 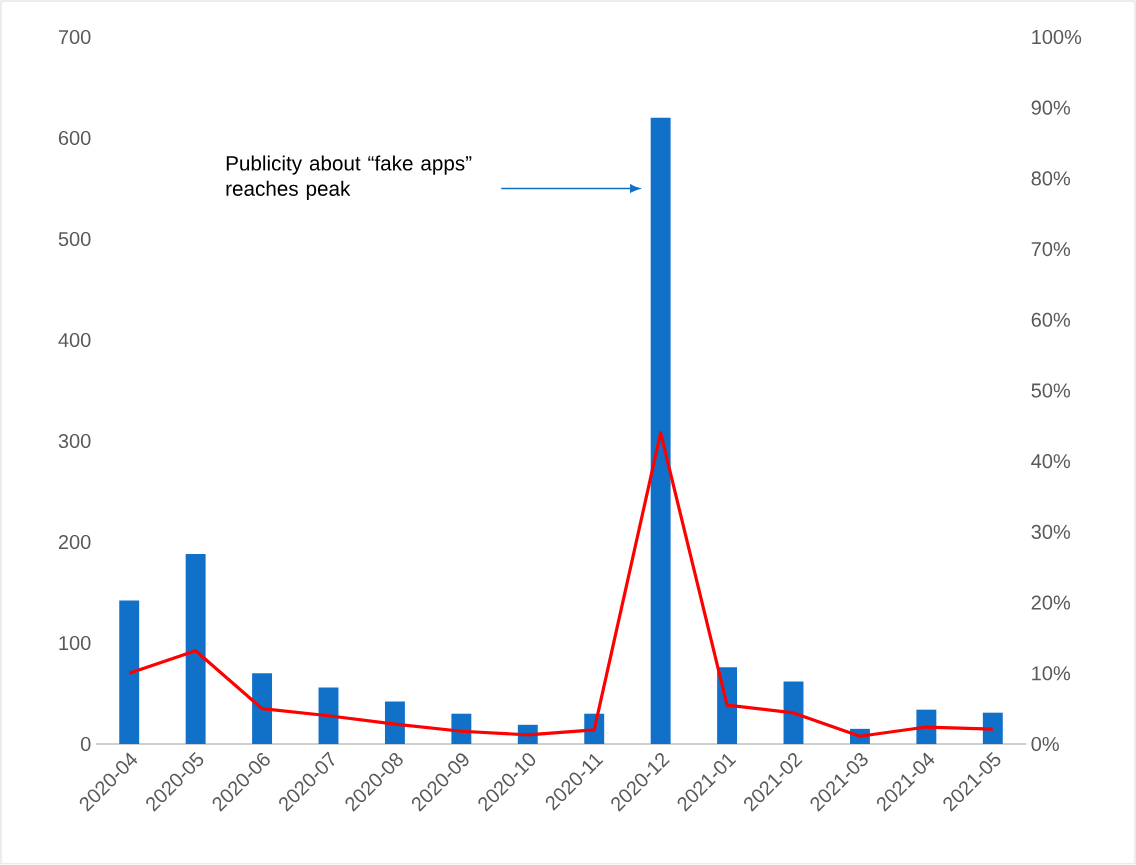 I want to click on y2-tick-label: 100%, so click(x=1057, y=37).